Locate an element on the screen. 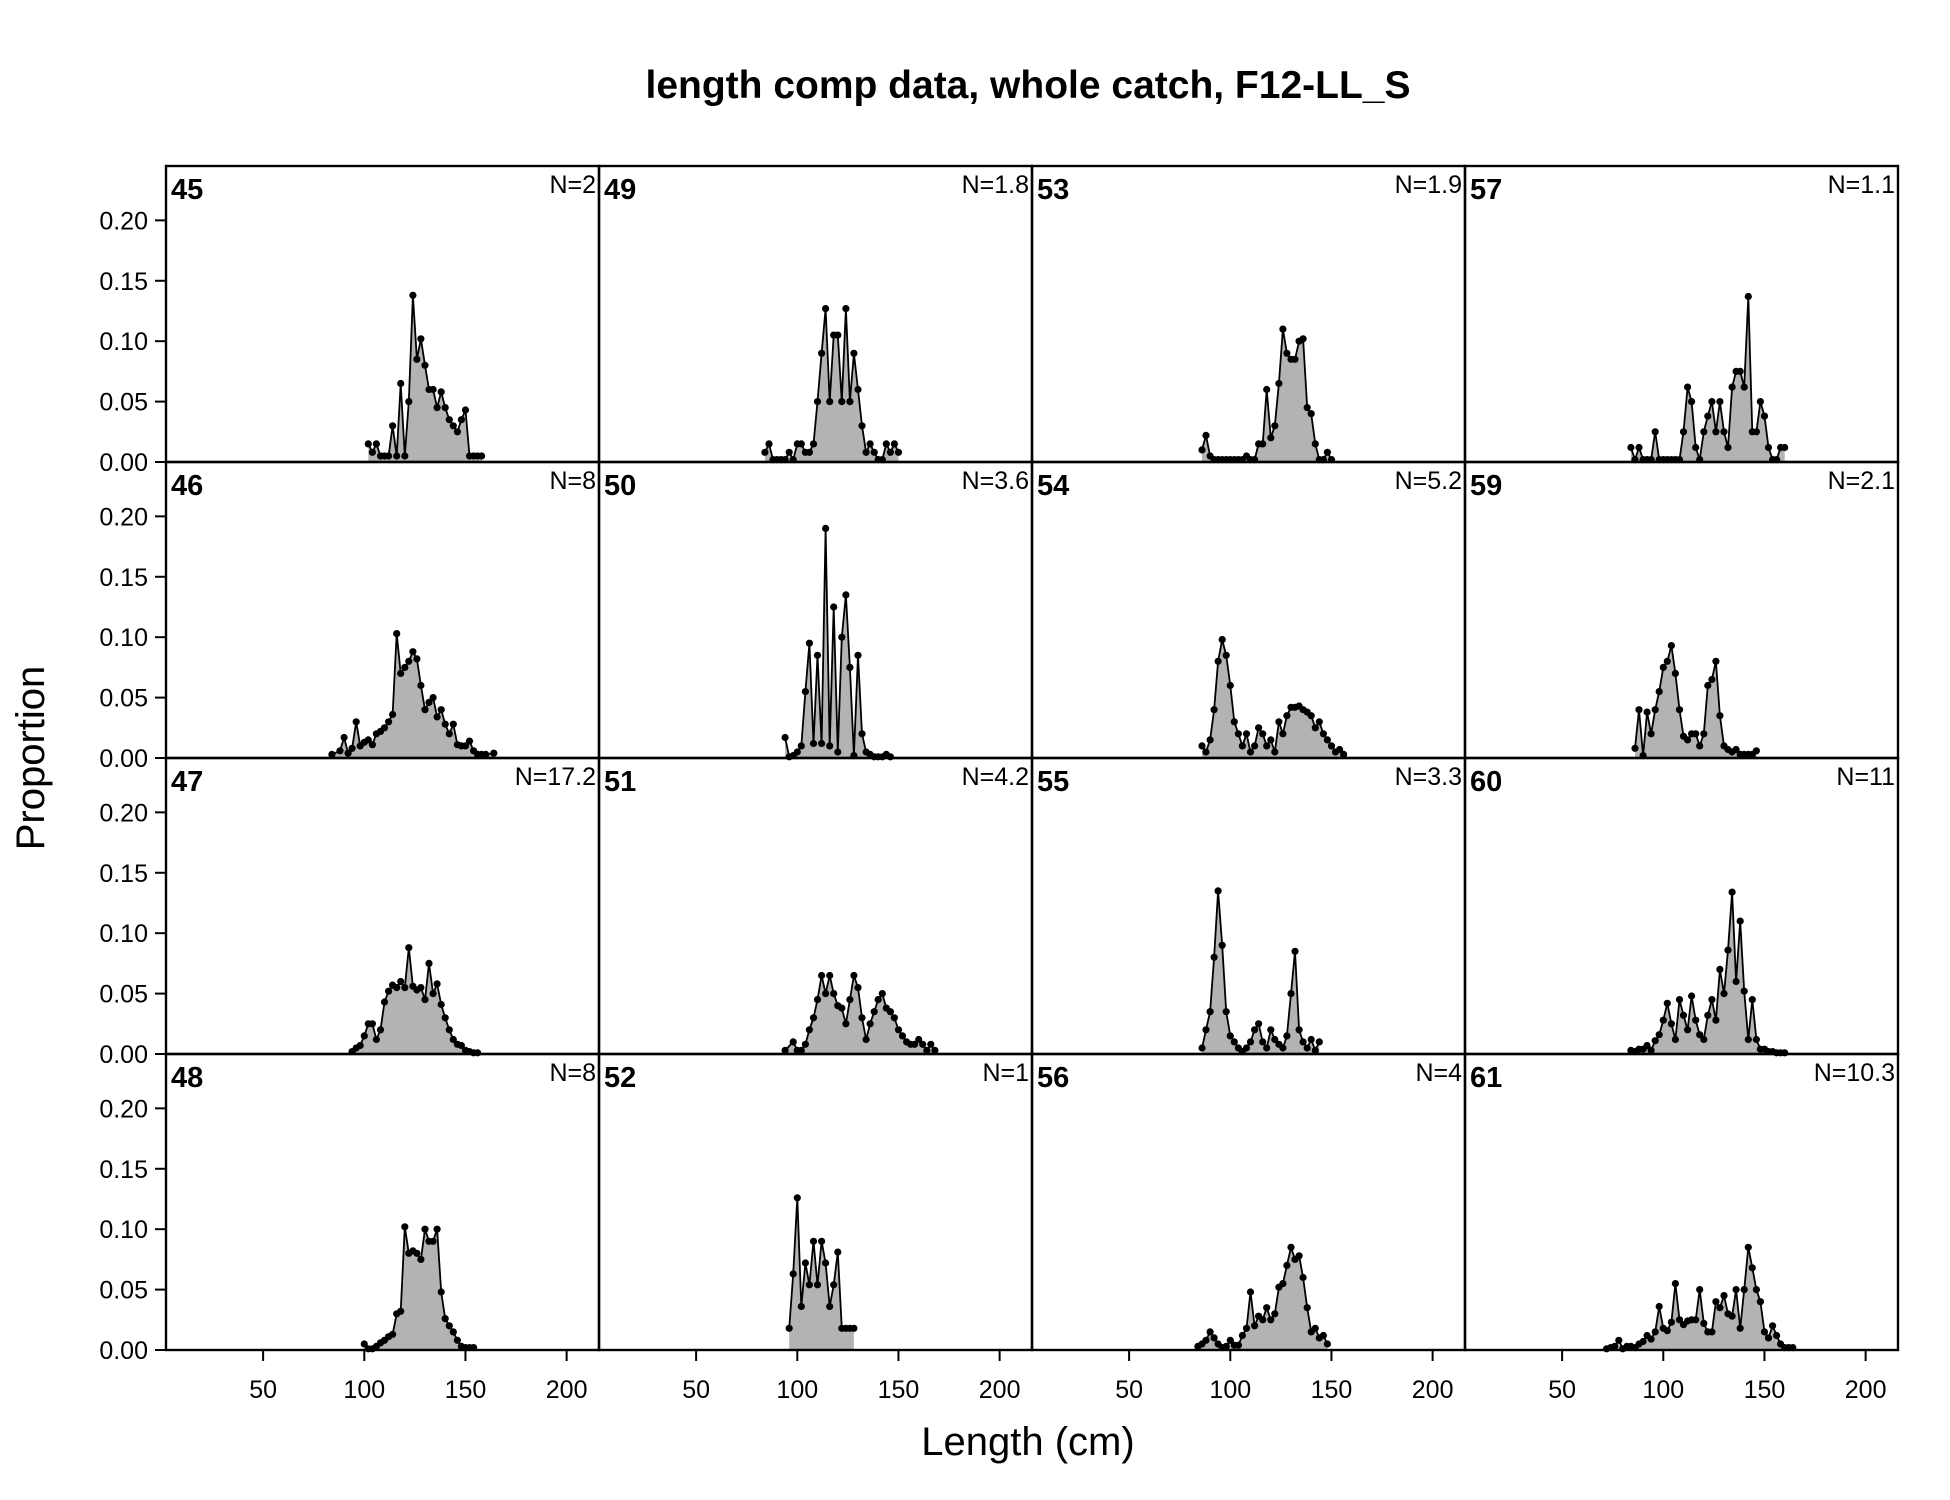  y-tick-label: 0.05 is located at coordinates (123, 699).